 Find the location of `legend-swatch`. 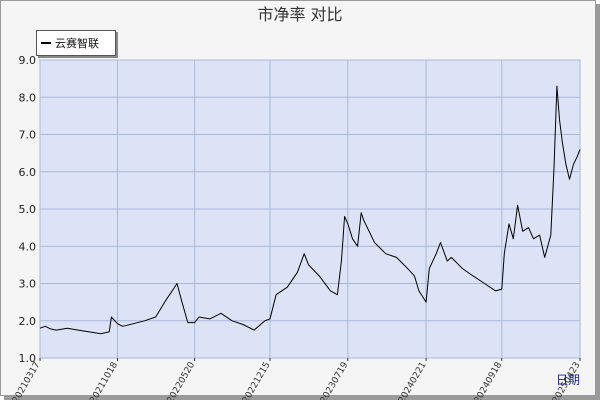

legend-swatch is located at coordinates (46, 43).